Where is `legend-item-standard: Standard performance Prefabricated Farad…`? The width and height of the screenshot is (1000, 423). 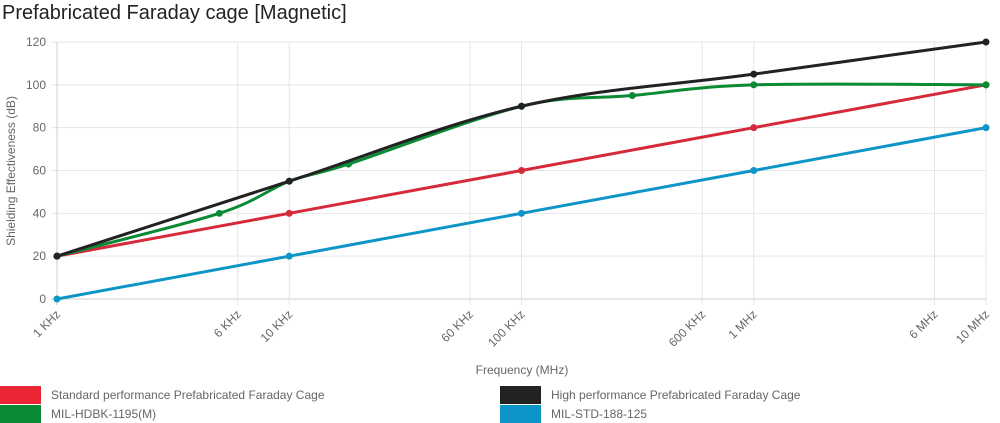 legend-item-standard: Standard performance Prefabricated Farad… is located at coordinates (162, 395).